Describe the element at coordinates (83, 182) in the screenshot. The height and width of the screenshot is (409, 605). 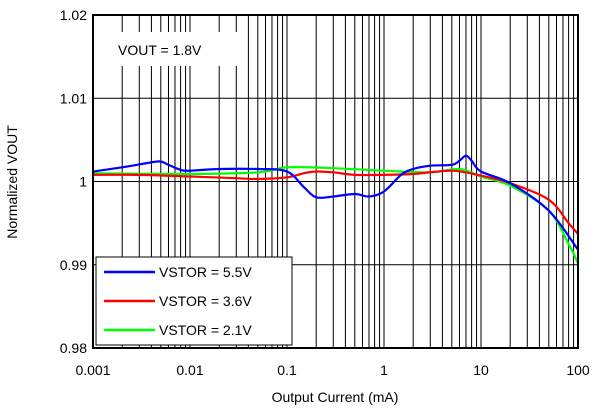
I see `y-tick-label: 1` at that location.